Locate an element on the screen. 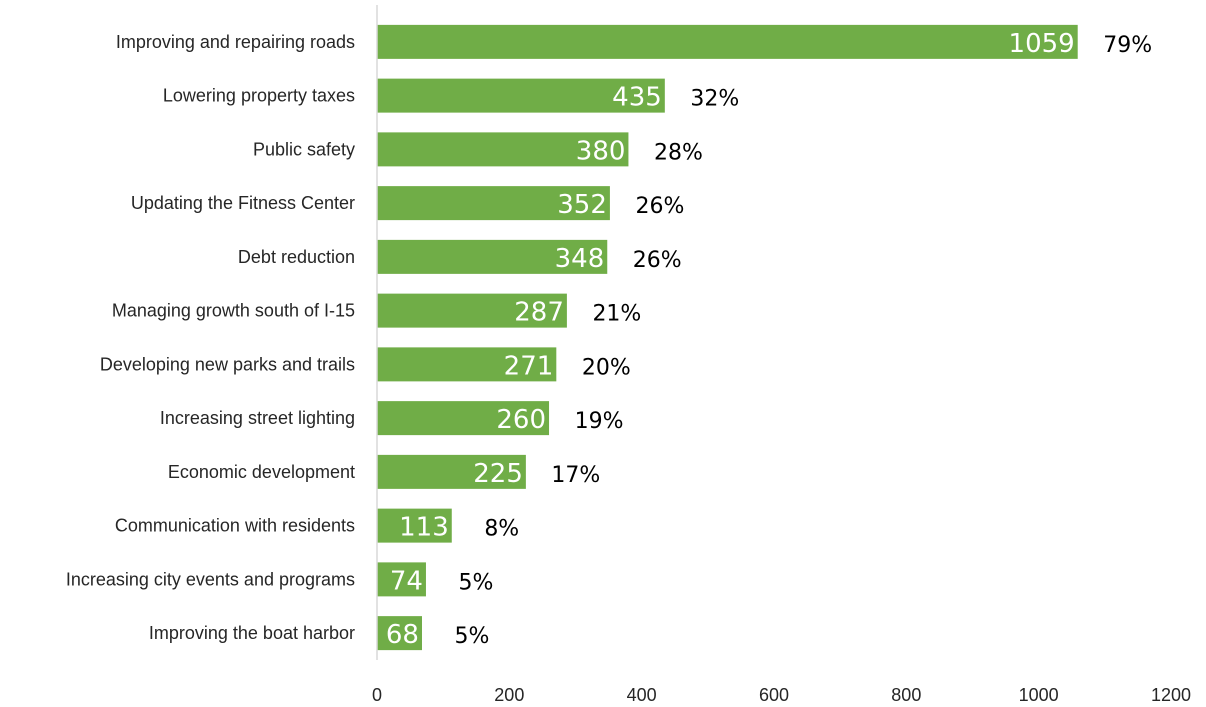 The image size is (1206, 707). value-label: 1059 is located at coordinates (1042, 44).